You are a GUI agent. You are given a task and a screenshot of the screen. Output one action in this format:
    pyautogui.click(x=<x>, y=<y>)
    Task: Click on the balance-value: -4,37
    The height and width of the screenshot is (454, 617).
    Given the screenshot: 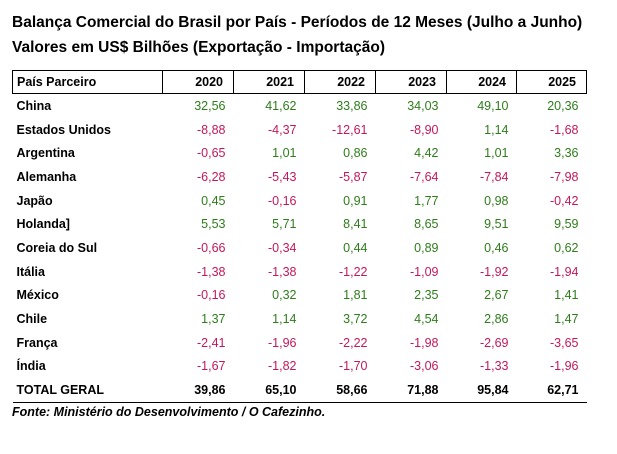 What is the action you would take?
    pyautogui.click(x=282, y=129)
    